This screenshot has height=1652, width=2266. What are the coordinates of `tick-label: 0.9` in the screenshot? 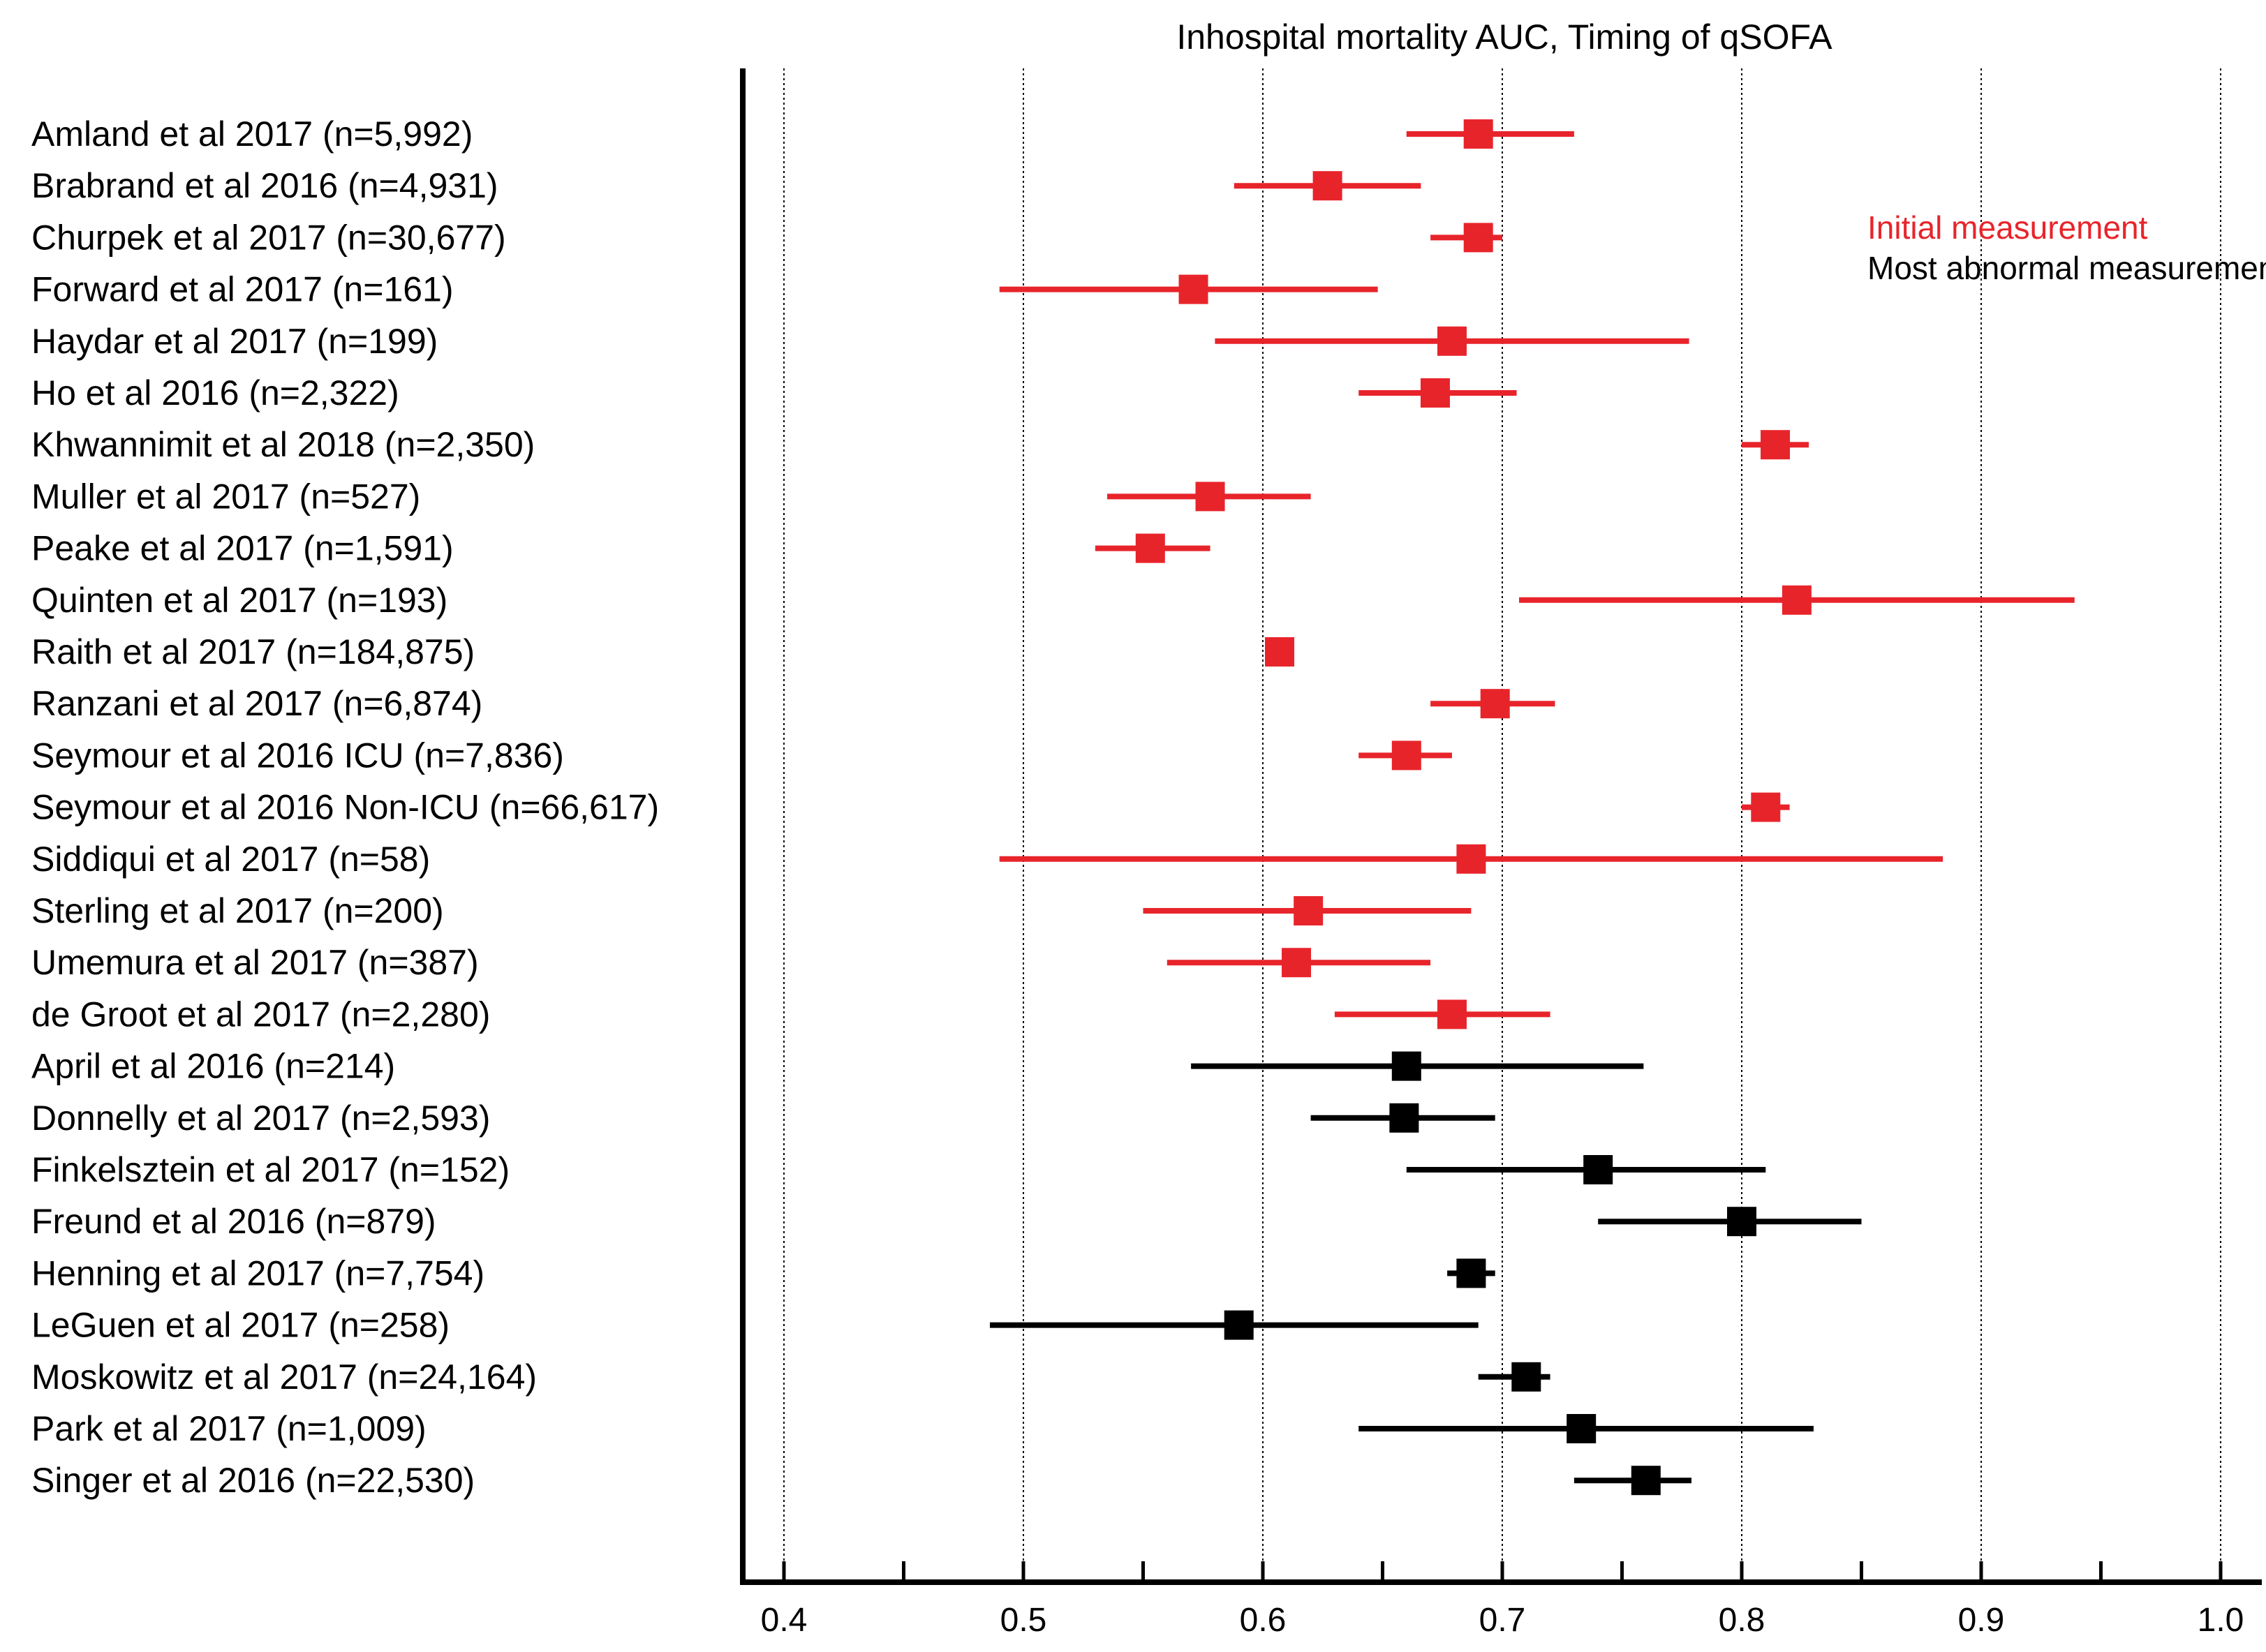 It's located at (1981, 1620).